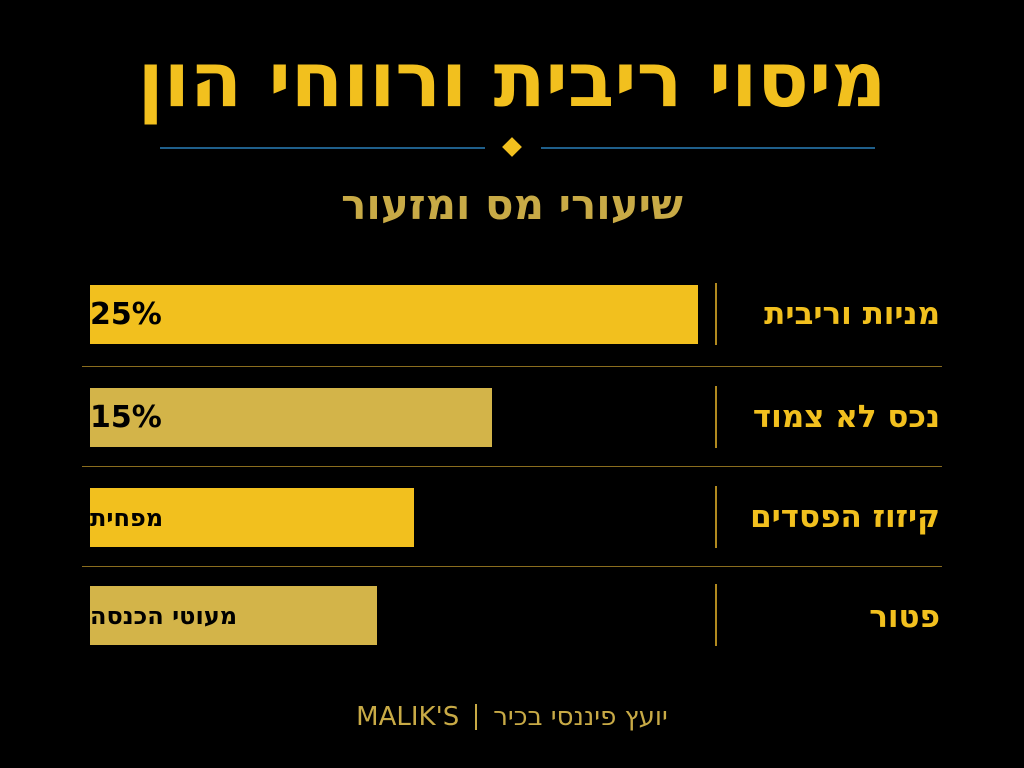  I want to click on subtitle: שיעורי מס ומזעור, so click(512, 204).